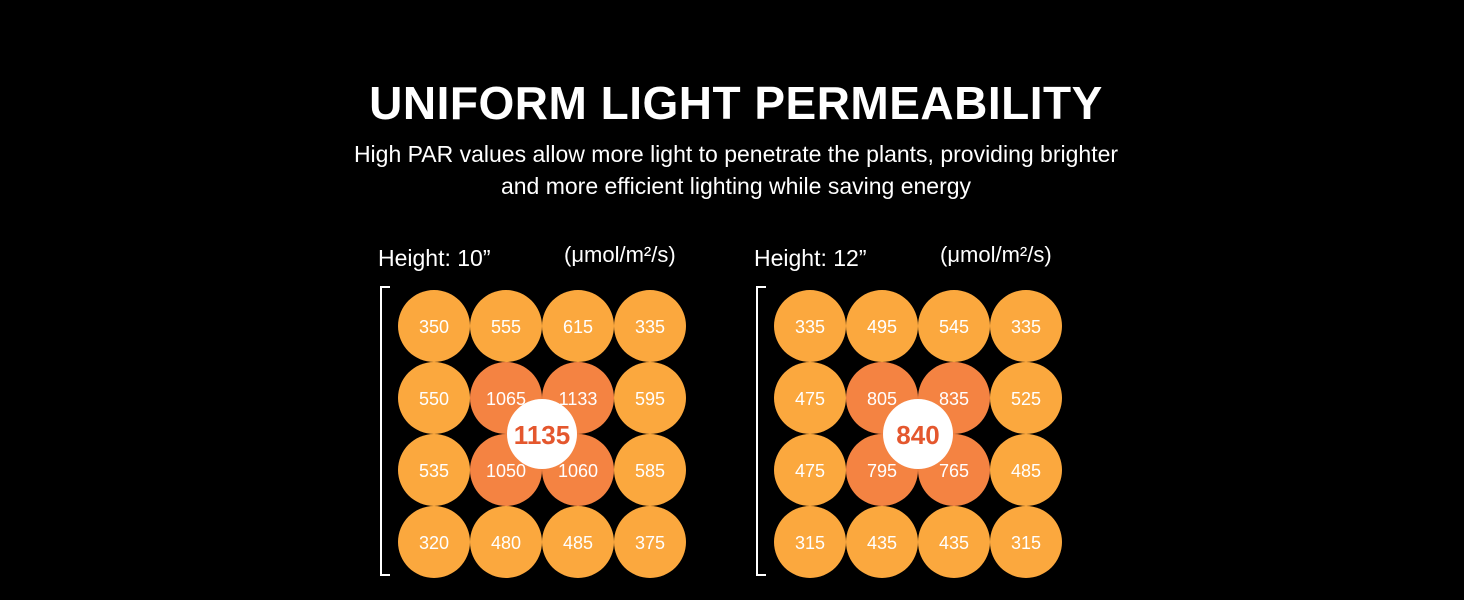 This screenshot has height=600, width=1464. I want to click on par-value-r3-c3: 1060, so click(578, 471).